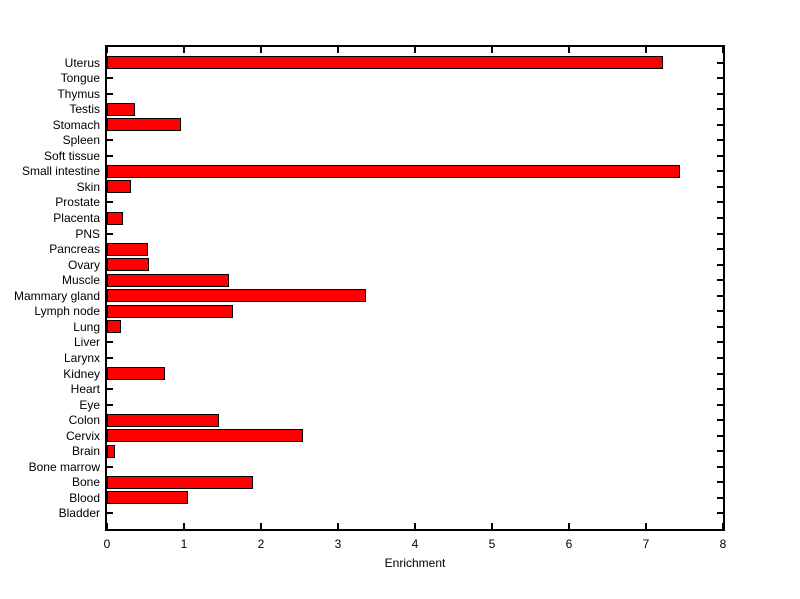  What do you see at coordinates (119, 186) in the screenshot?
I see `bar-skin` at bounding box center [119, 186].